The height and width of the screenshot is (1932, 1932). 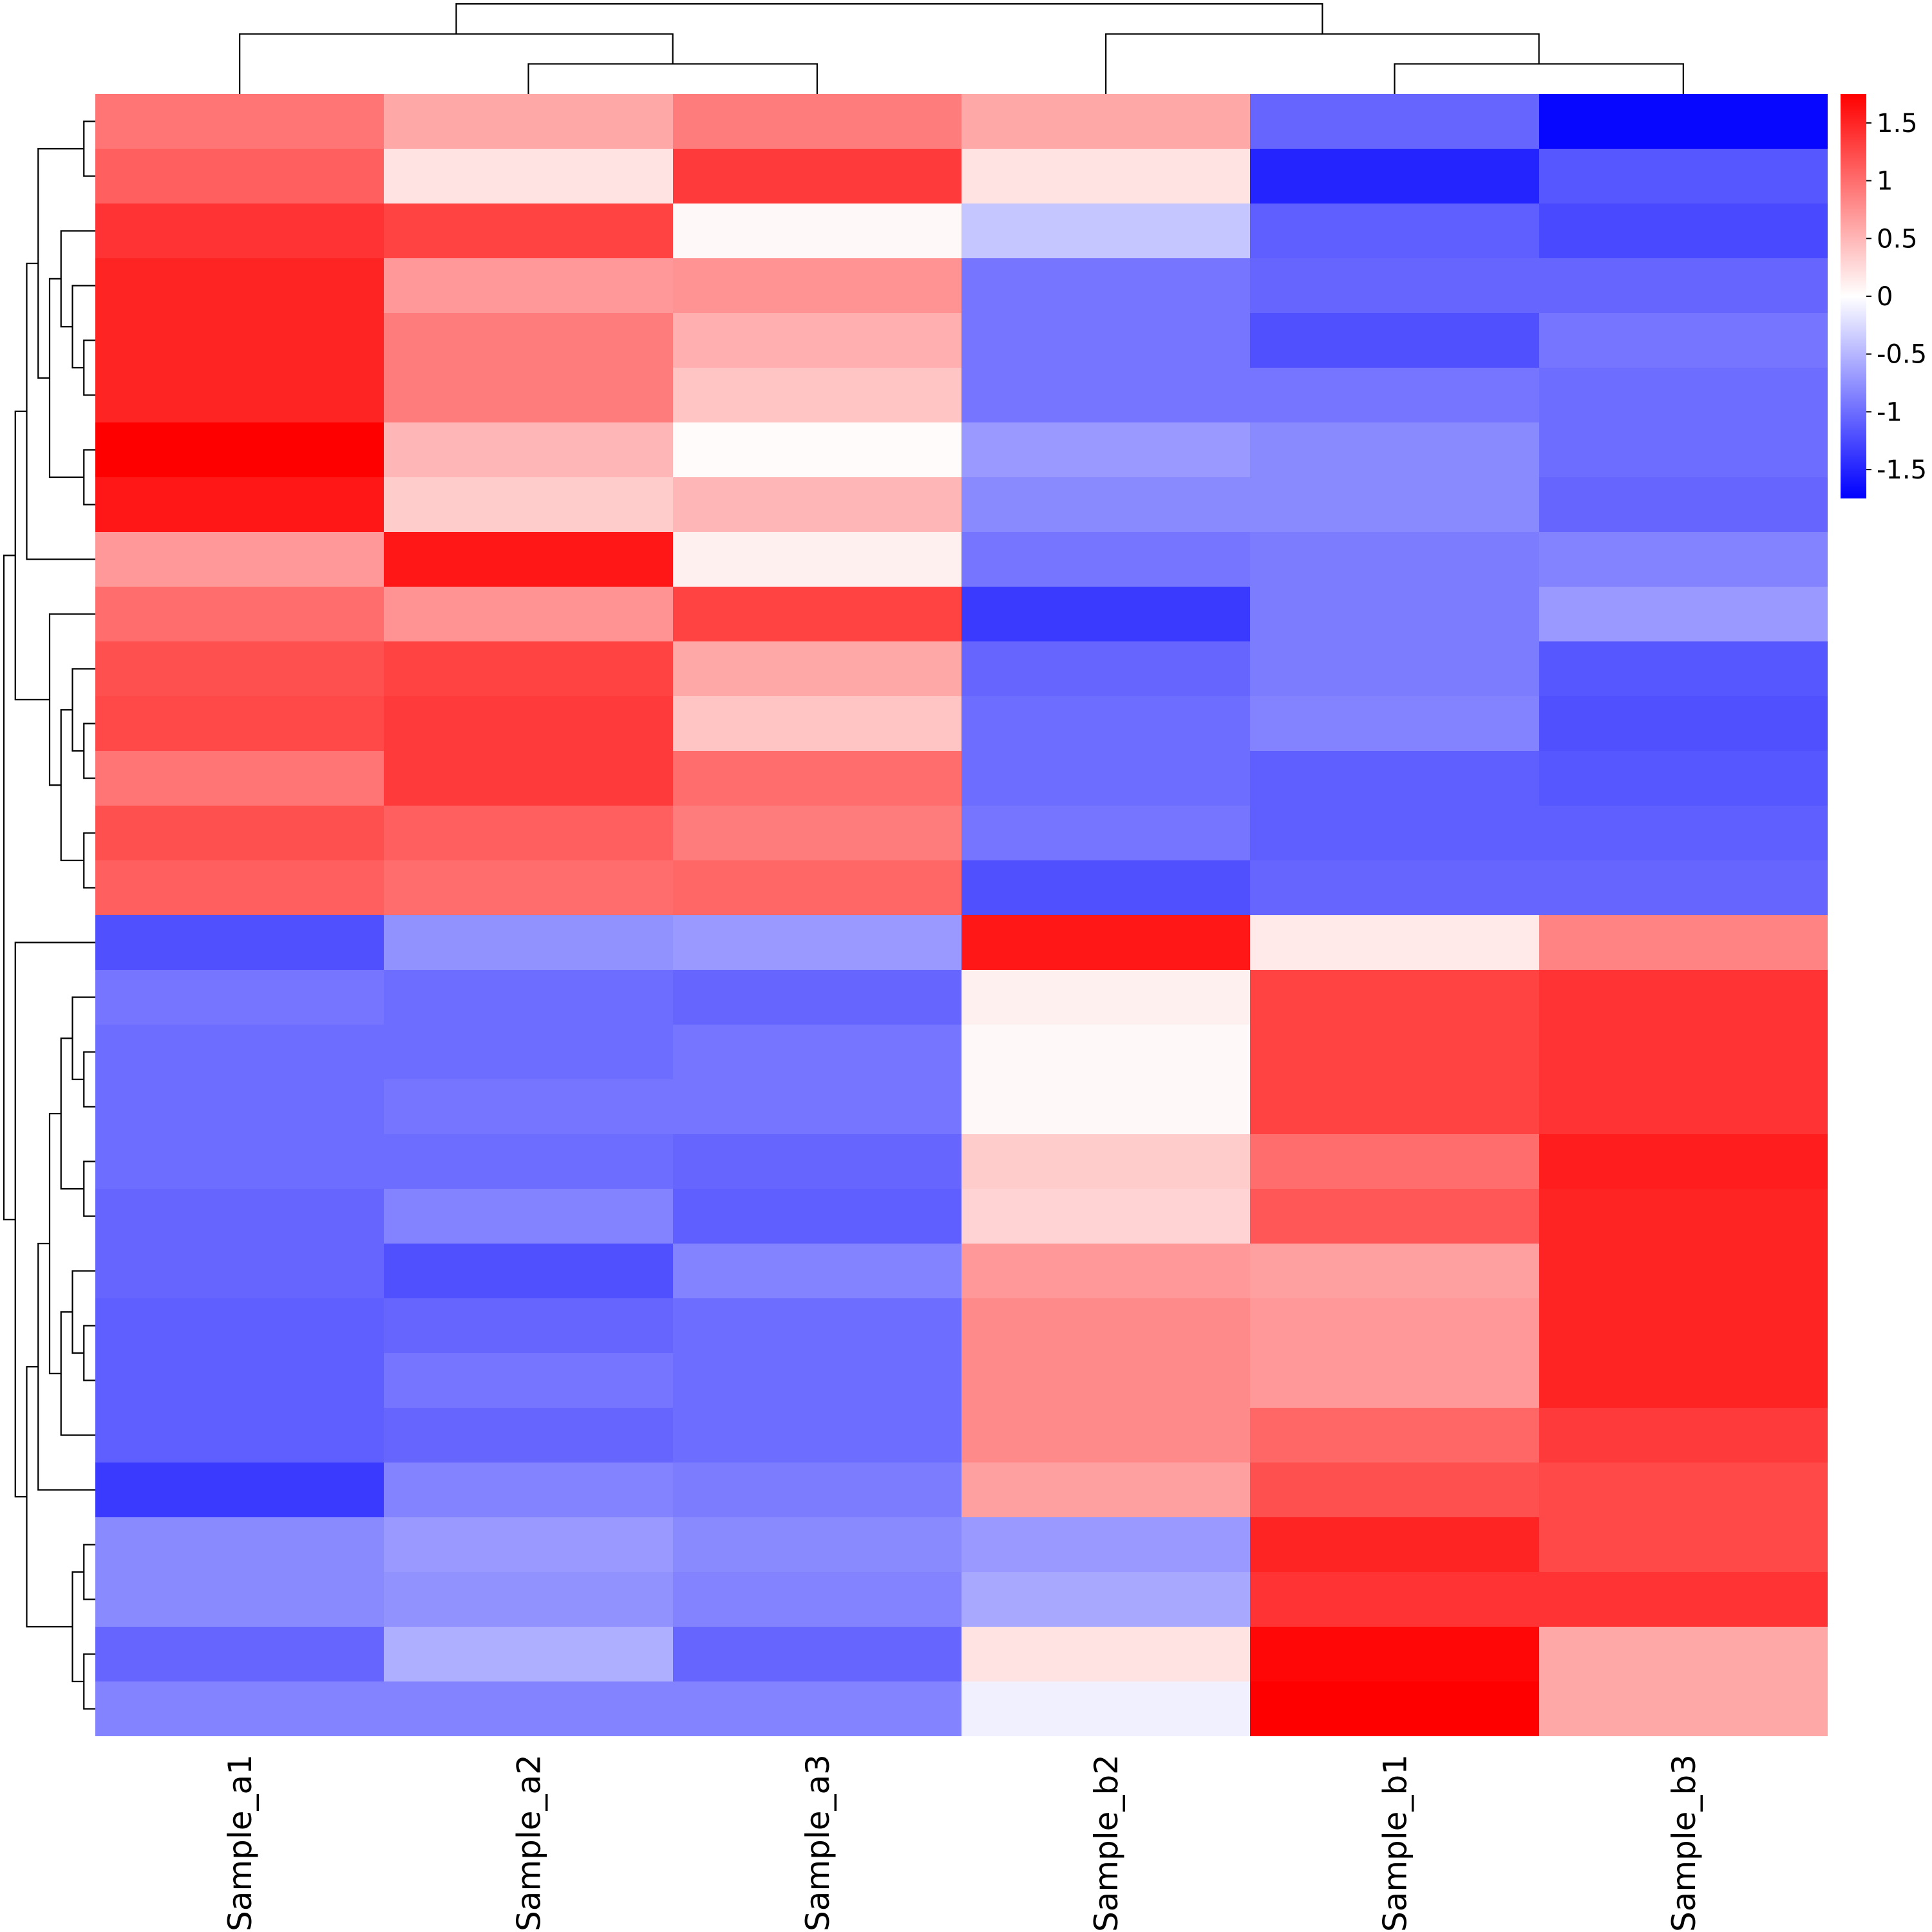 What do you see at coordinates (1395, 231) in the screenshot?
I see `heatmap-cell-r3-sample_b1` at bounding box center [1395, 231].